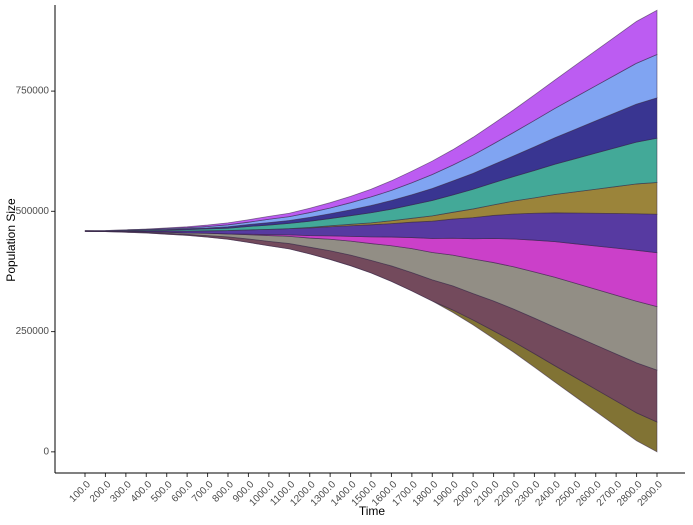 This screenshot has width=693, height=525. Describe the element at coordinates (203, 492) in the screenshot. I see `x-tick-label: 700.0` at that location.